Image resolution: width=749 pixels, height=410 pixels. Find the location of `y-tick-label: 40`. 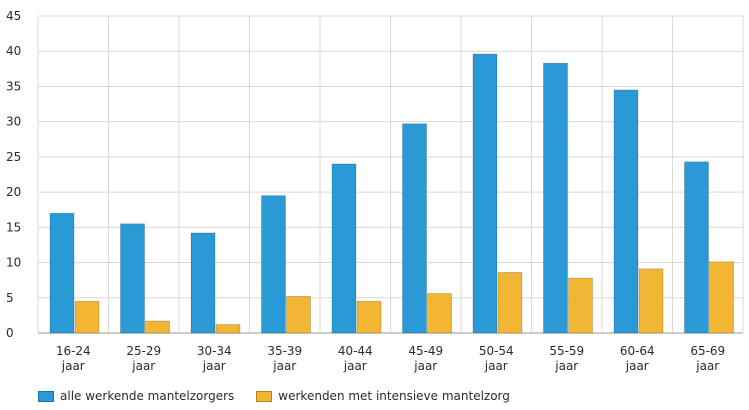

y-tick-label: 40 is located at coordinates (13, 51).